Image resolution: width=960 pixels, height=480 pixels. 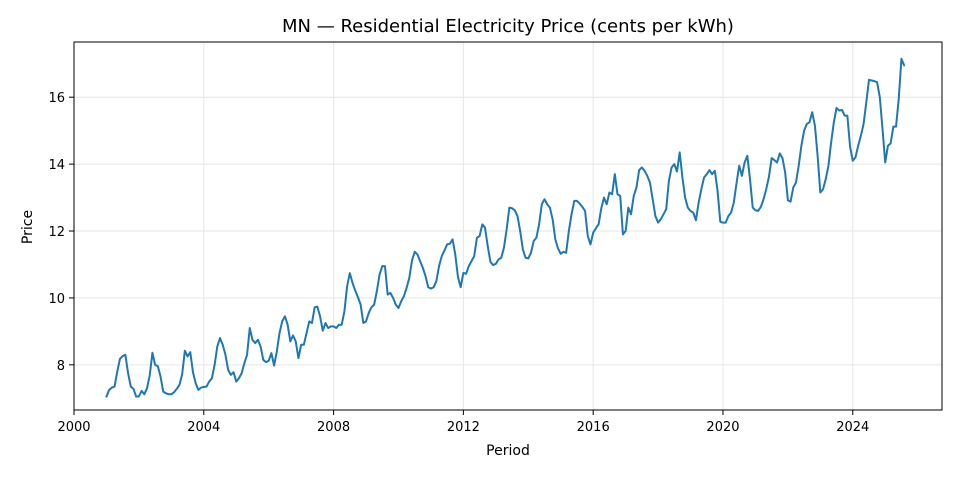 I want to click on x-axis-ticks: 2000 2004 2008 2012 2016 2020 2024, so click(x=463, y=422).